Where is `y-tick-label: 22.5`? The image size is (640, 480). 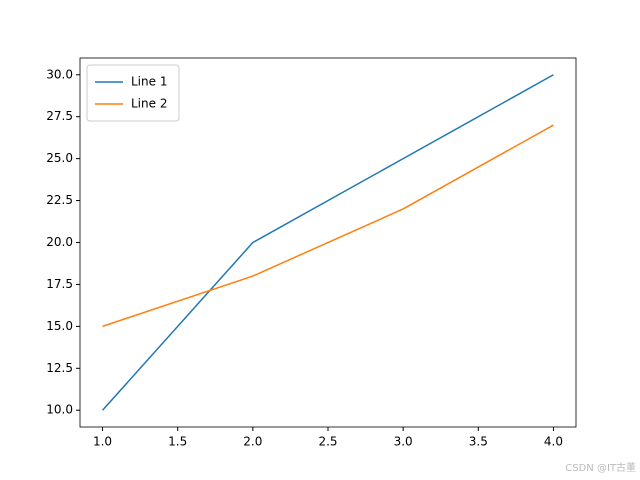
y-tick-label: 22.5 is located at coordinates (59, 200).